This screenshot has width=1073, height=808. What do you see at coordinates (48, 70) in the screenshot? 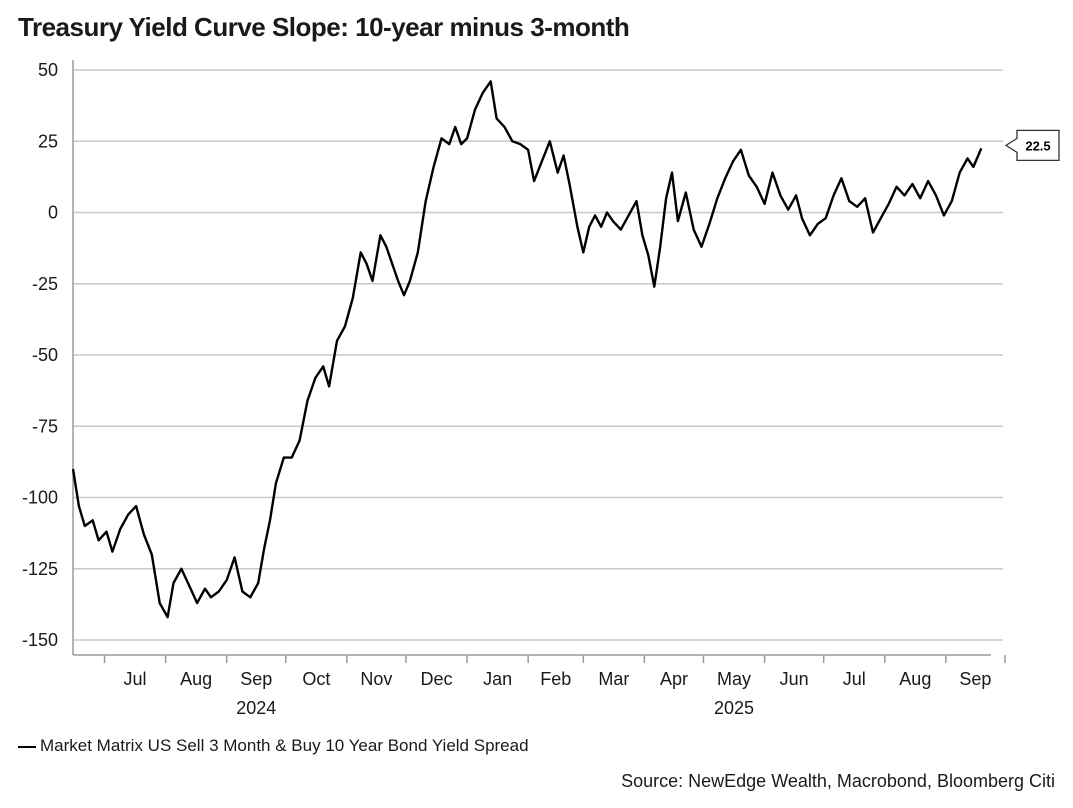
I see `y-tick-label: 50` at bounding box center [48, 70].